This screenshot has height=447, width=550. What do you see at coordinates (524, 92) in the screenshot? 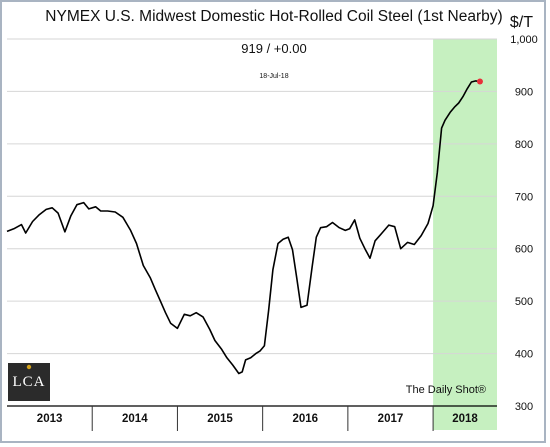
I see `y-tick-label: 900` at bounding box center [524, 92].